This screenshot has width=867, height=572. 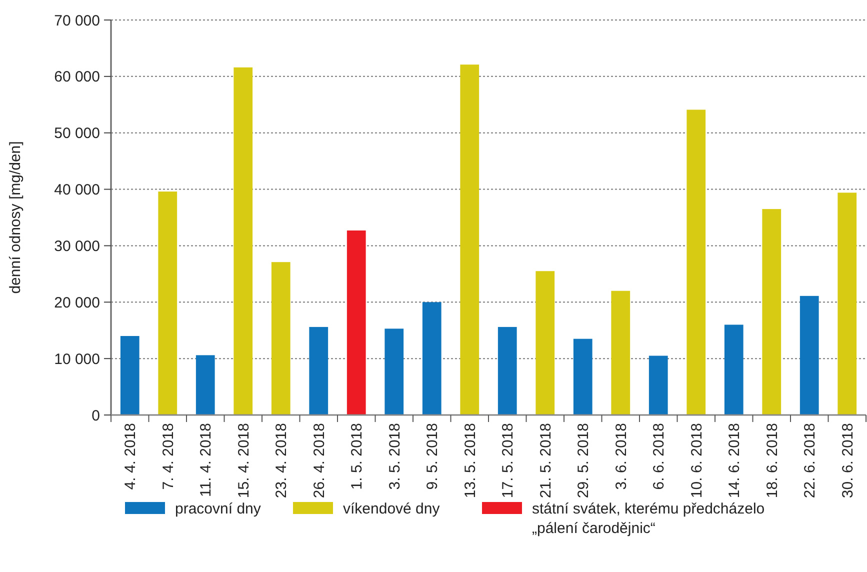 I want to click on x-tick-label: 10. 6. 2018, so click(x=697, y=460).